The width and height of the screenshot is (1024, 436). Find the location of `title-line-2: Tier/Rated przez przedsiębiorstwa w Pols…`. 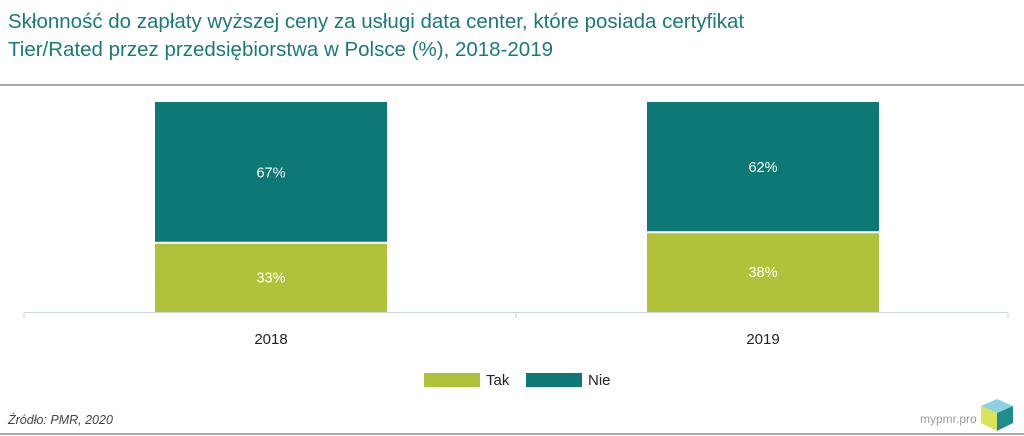

title-line-2: Tier/Rated przez przedsiębiorstwa w Pols… is located at coordinates (281, 49).